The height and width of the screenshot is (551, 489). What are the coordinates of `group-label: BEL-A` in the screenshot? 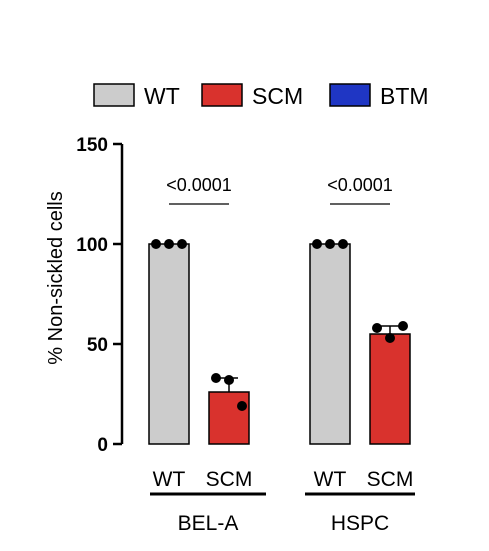 It's located at (208, 523).